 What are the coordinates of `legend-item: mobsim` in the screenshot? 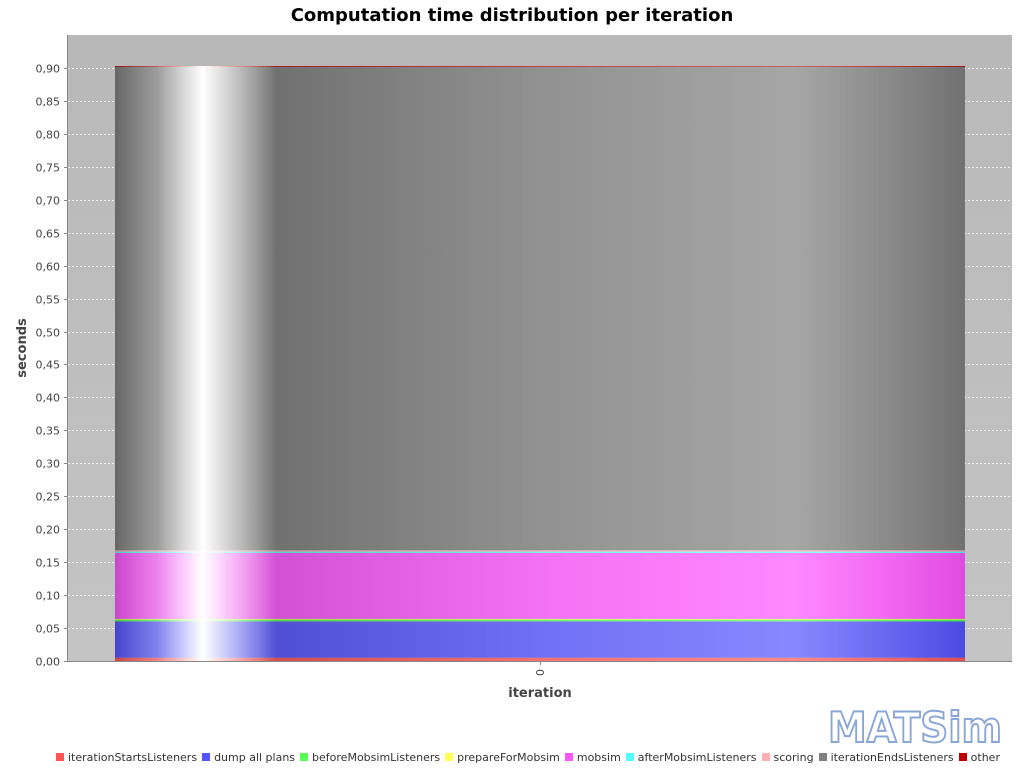 It's located at (592, 757).